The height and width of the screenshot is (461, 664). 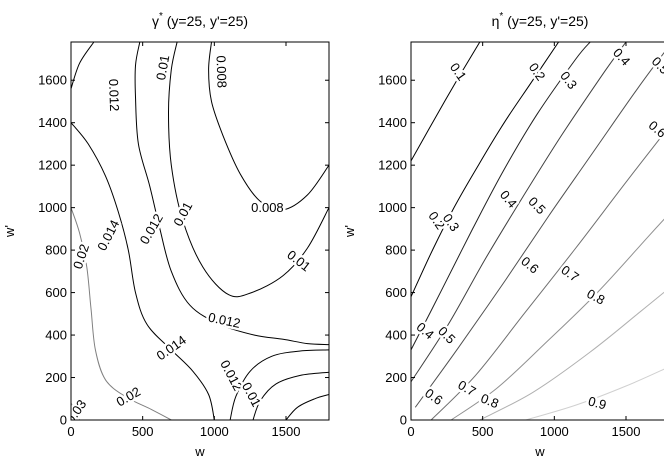 I want to click on contour-label: 0.4, so click(x=621, y=56).